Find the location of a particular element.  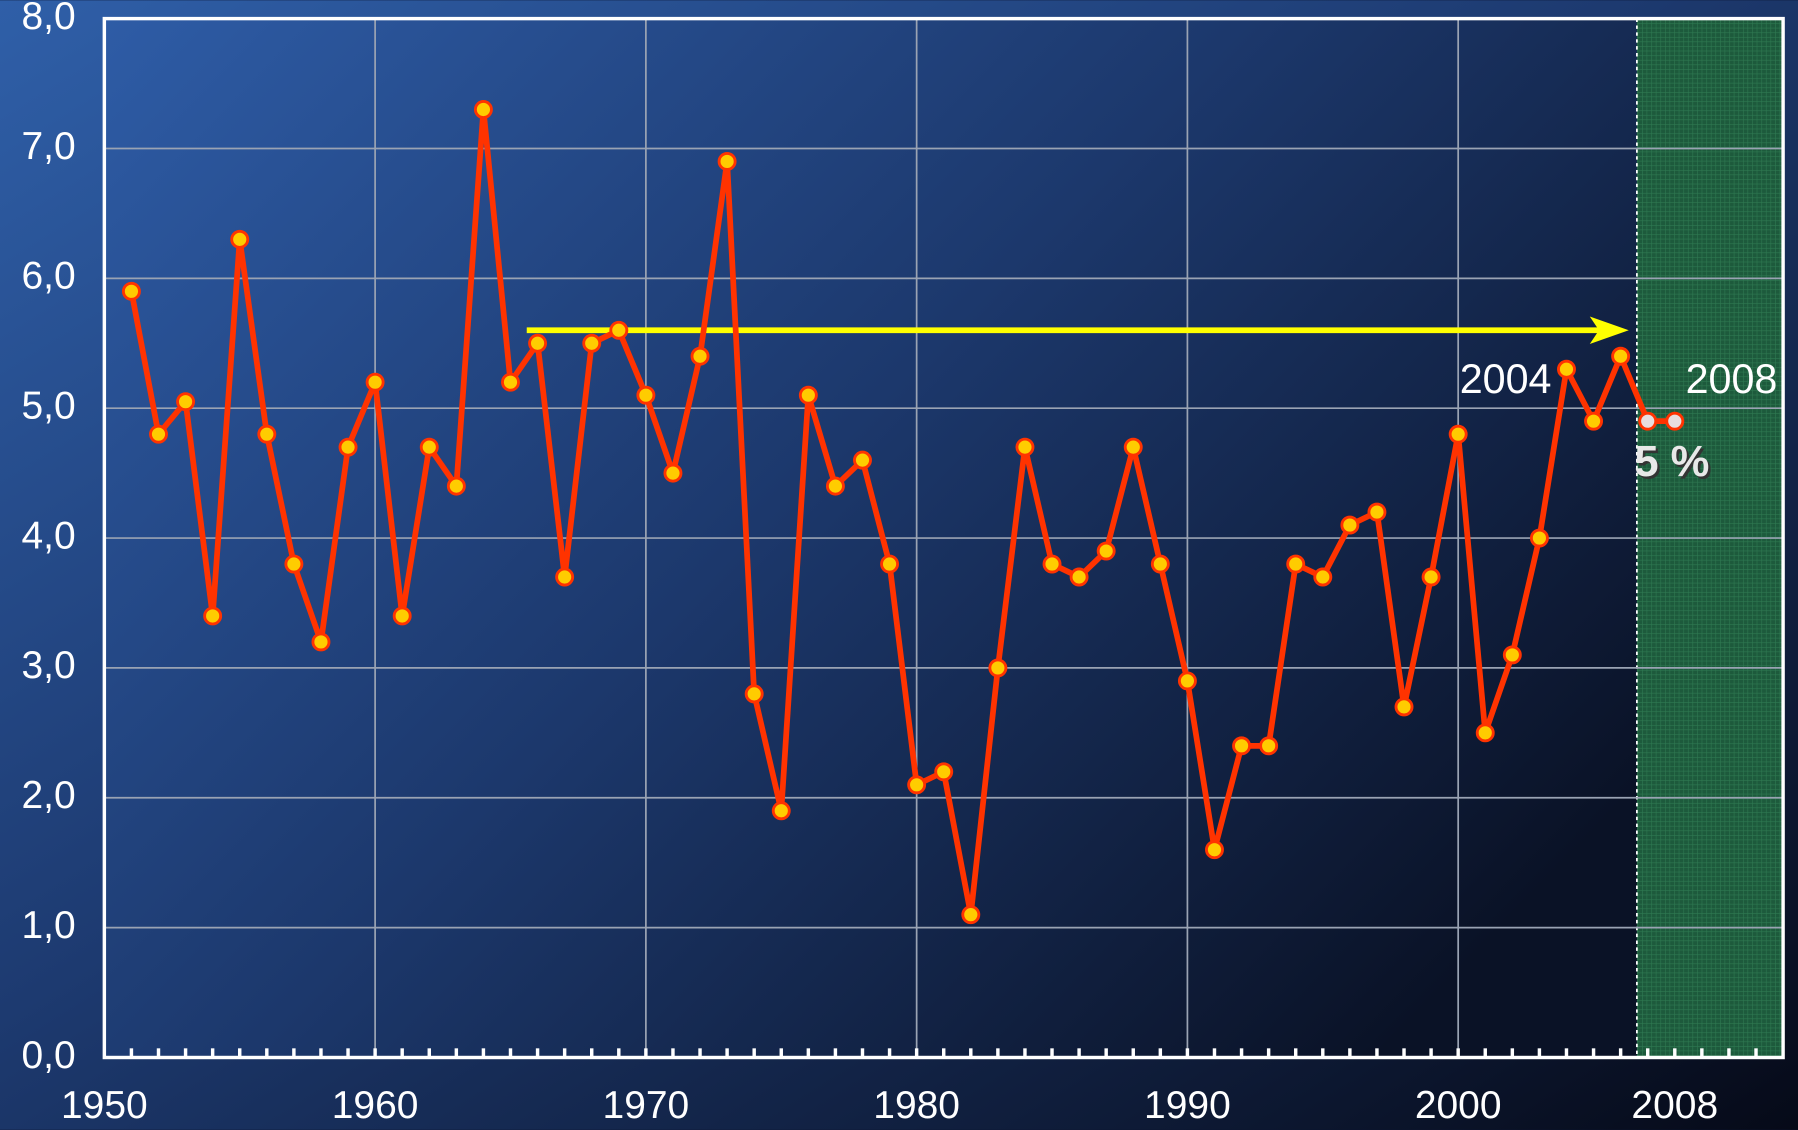

x-tick-label: 1990 is located at coordinates (1187, 1105).